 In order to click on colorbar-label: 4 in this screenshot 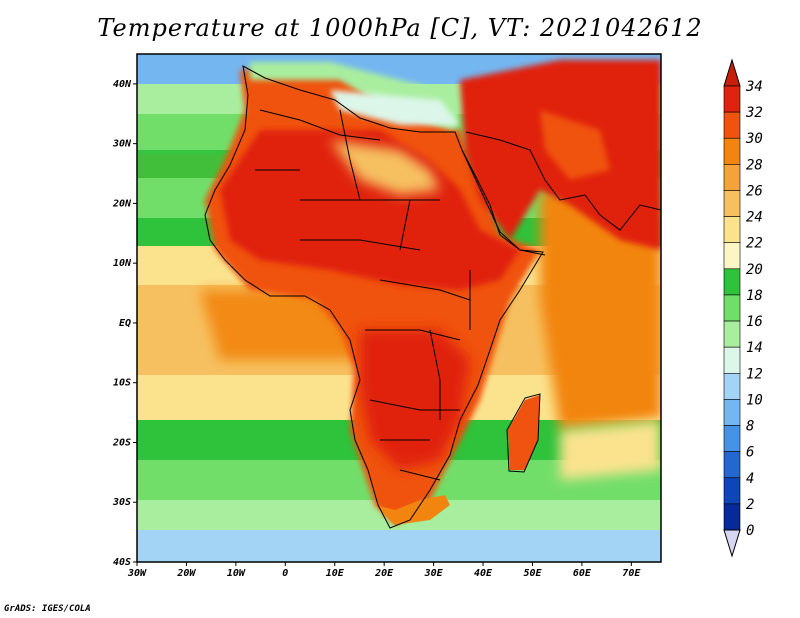, I will do `click(750, 479)`.